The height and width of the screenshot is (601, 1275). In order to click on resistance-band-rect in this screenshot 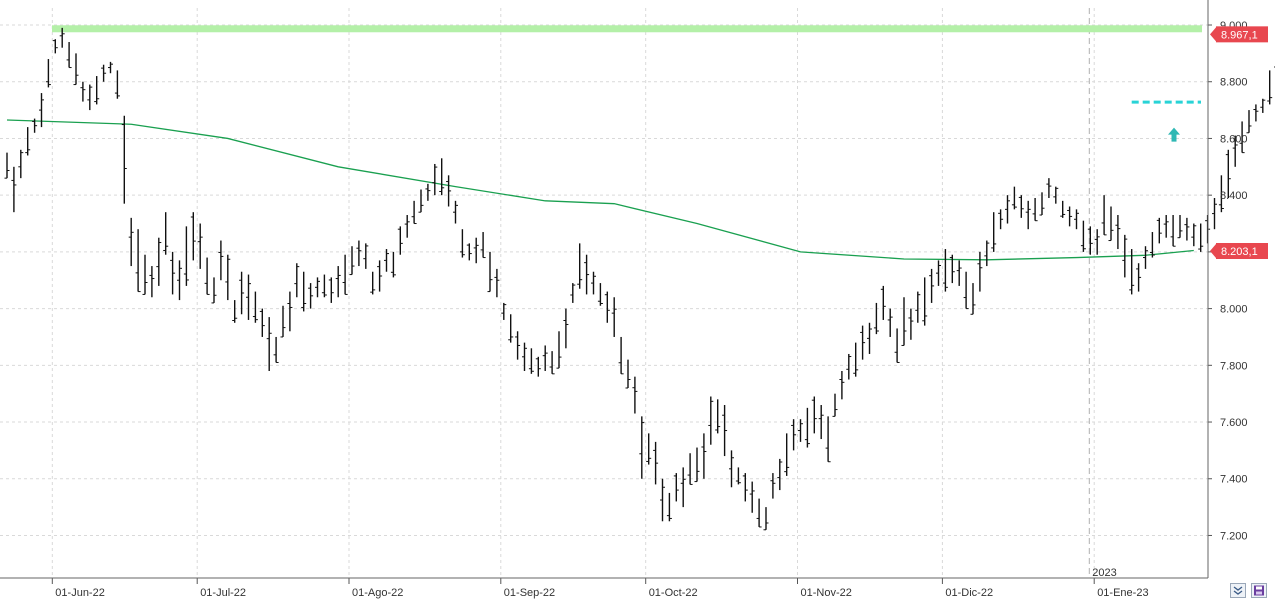, I will do `click(627, 29)`.